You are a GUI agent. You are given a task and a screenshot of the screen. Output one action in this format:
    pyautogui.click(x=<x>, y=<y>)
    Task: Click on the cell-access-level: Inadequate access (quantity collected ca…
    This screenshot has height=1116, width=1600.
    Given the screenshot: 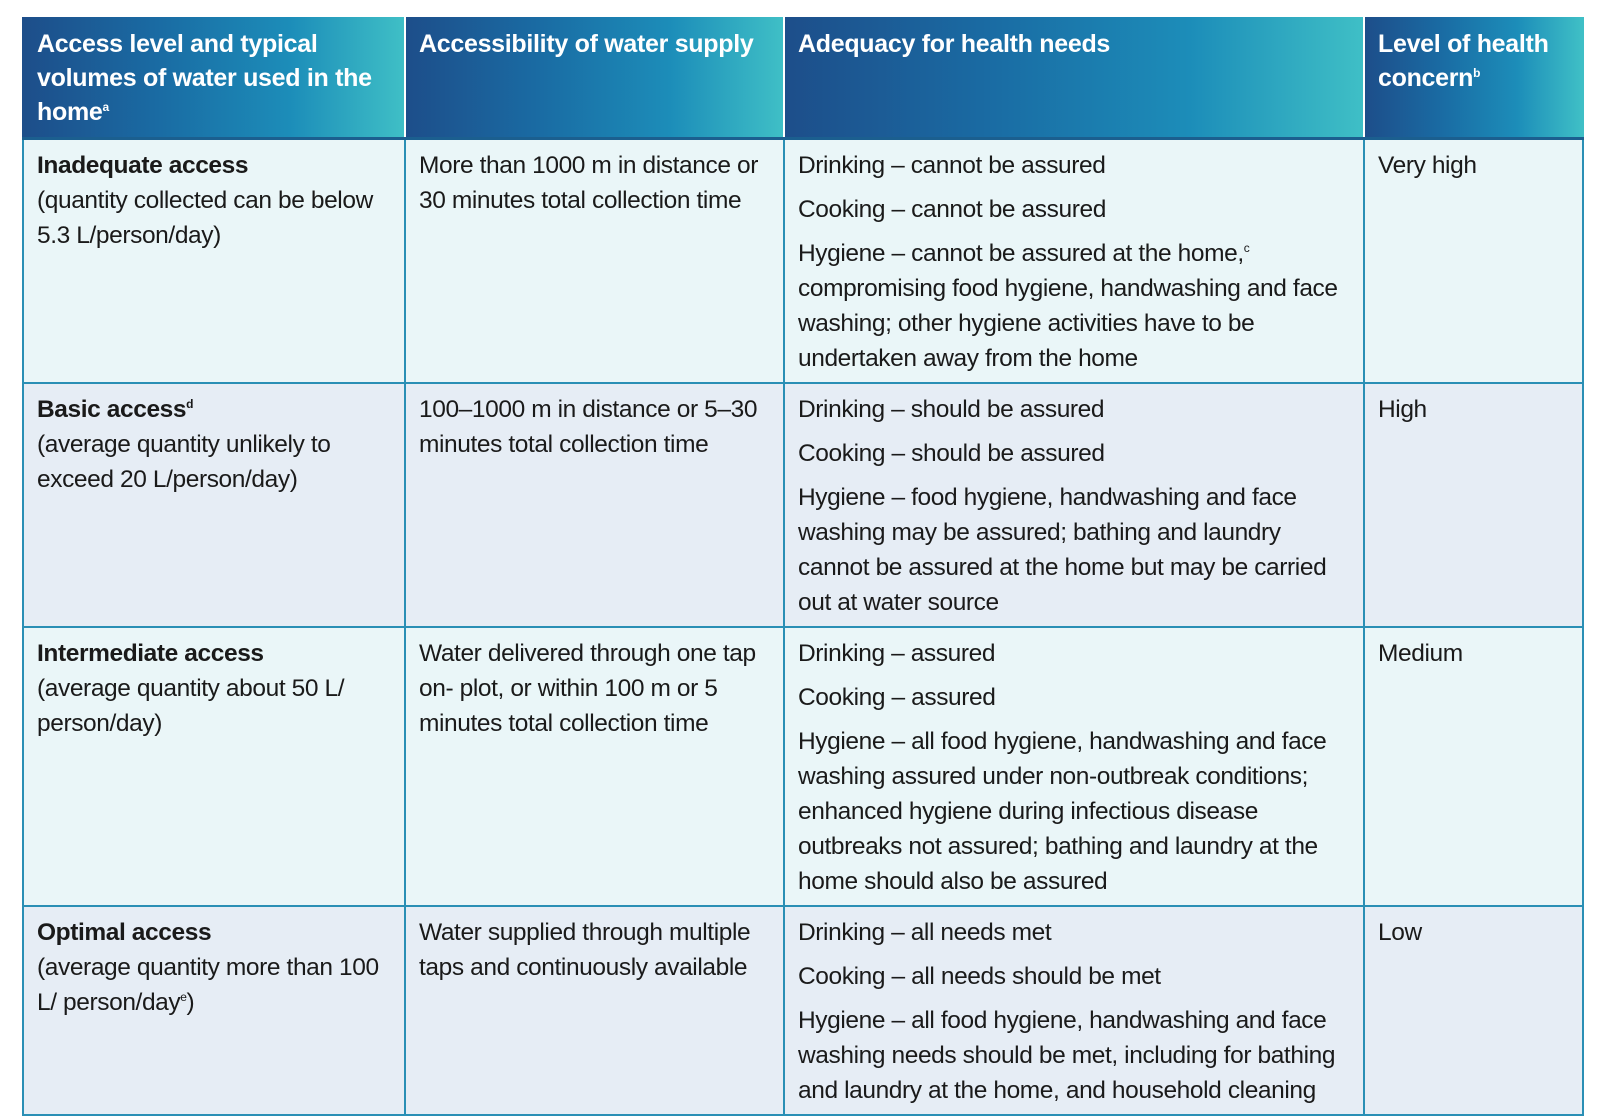 What is the action you would take?
    pyautogui.click(x=214, y=260)
    